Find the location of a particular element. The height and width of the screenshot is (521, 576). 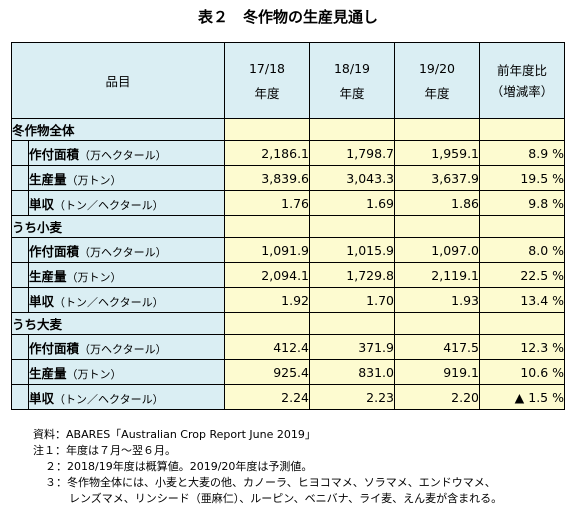

value-cell: 1.86 is located at coordinates (437, 203).